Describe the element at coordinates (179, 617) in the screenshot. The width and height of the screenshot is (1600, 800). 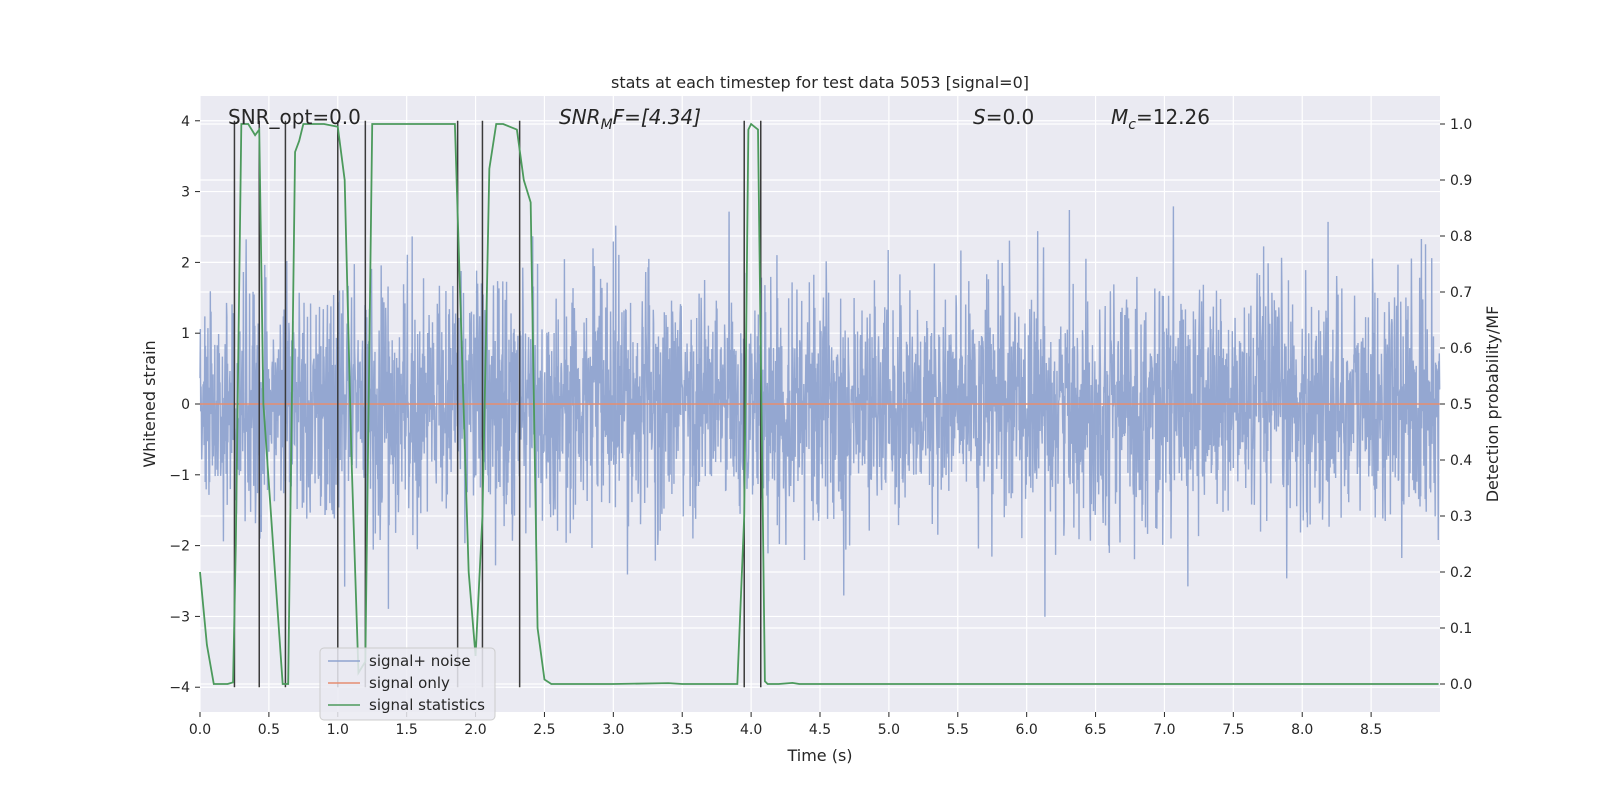
I see `y-left-tick-label-1: −3` at that location.